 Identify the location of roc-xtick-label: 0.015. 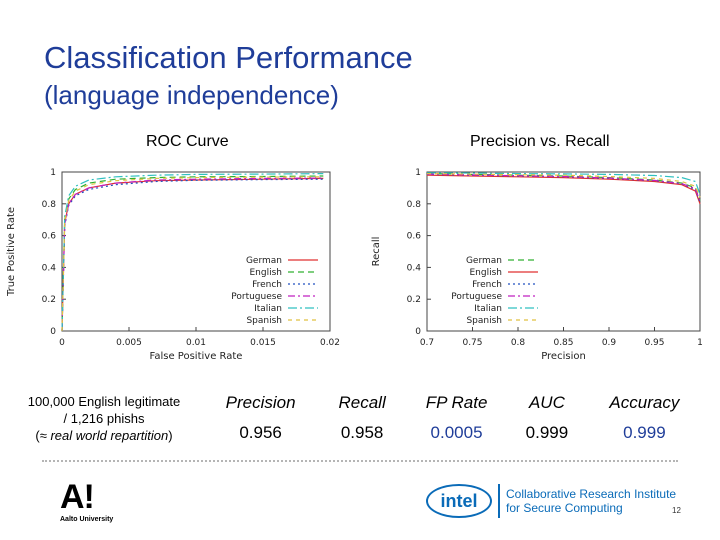
(263, 343).